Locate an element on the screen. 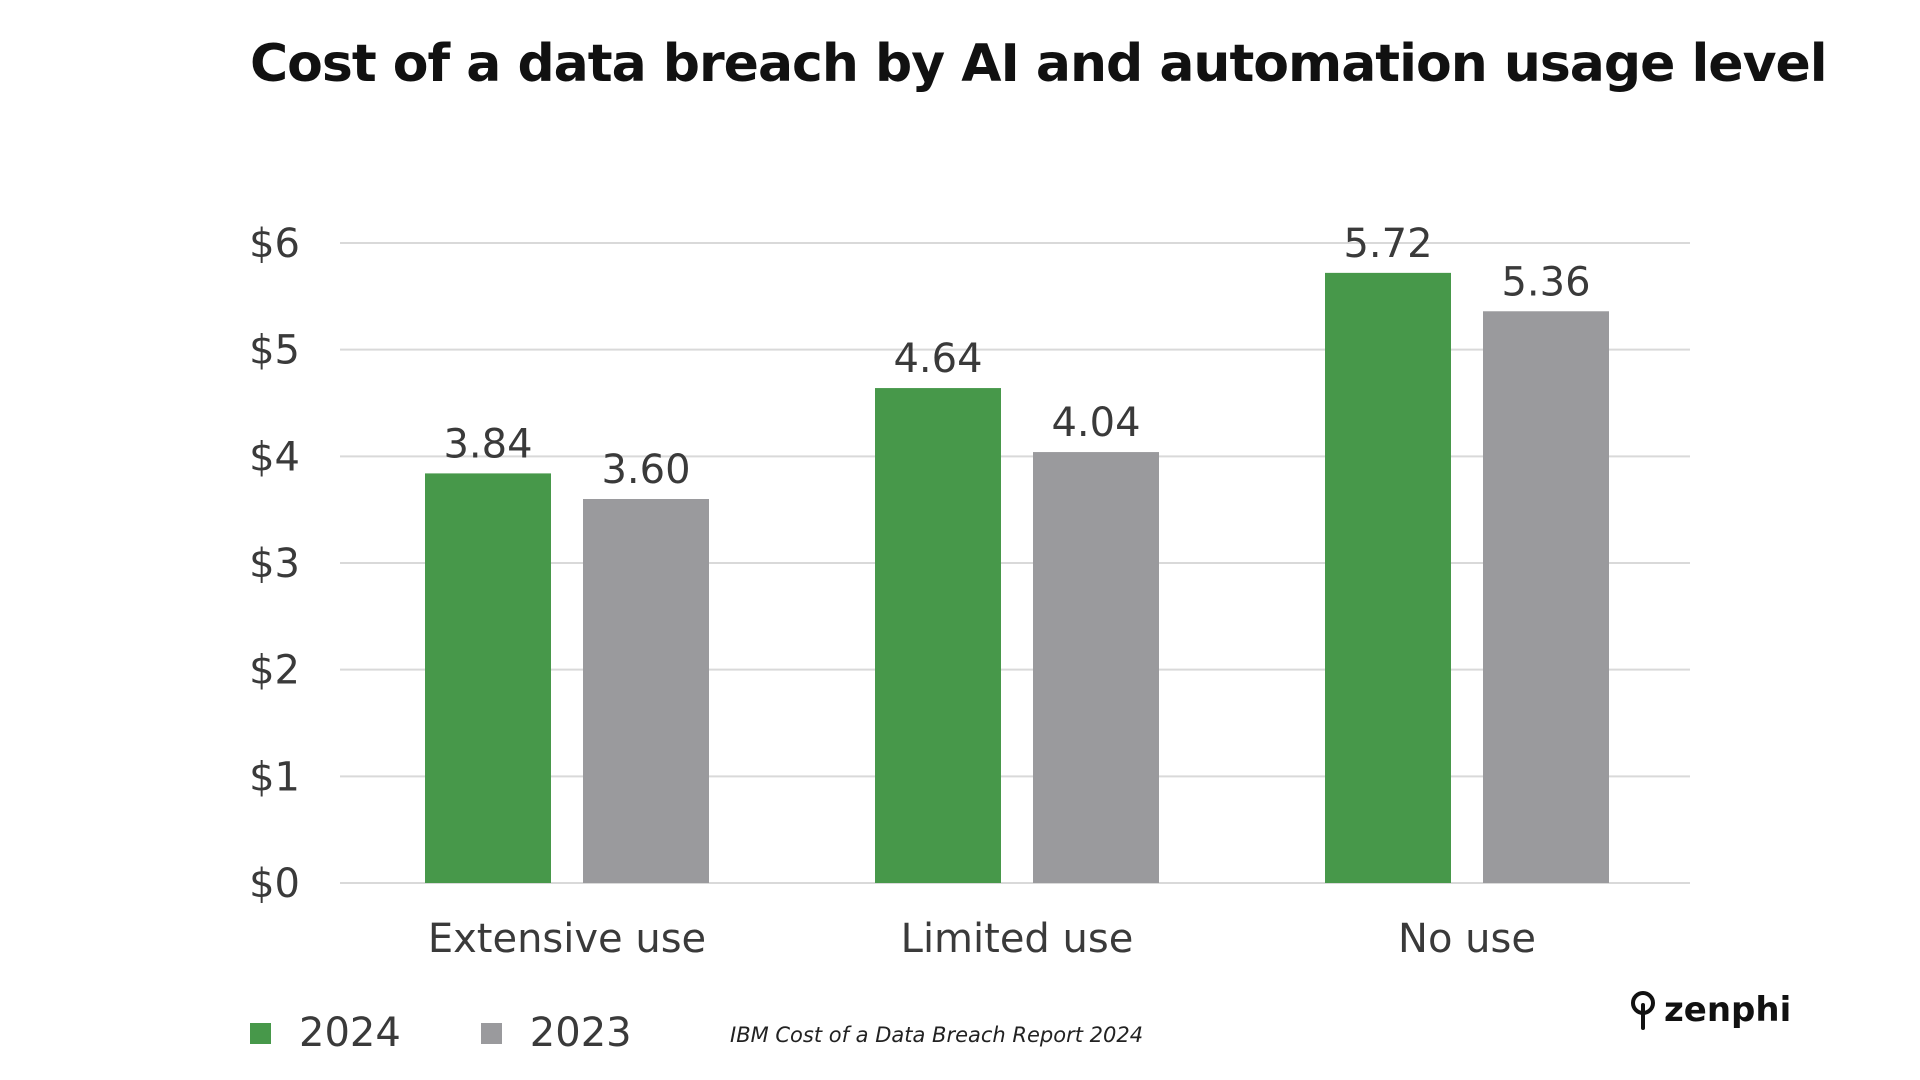 The width and height of the screenshot is (1920, 1080). legend-swatch-2023 is located at coordinates (491, 1033).